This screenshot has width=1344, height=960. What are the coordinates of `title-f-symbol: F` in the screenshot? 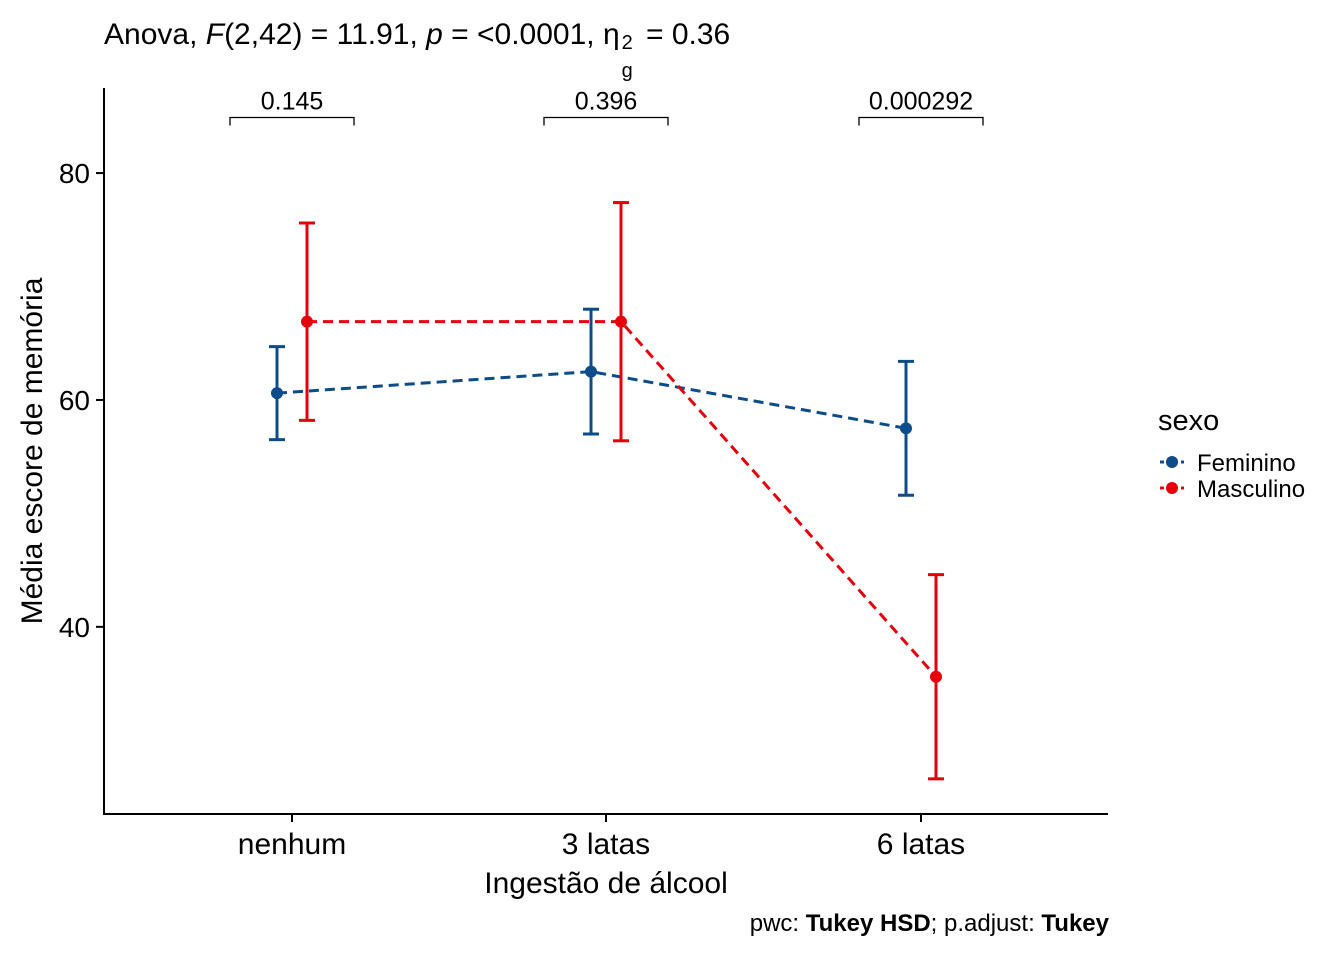 It's located at (215, 34).